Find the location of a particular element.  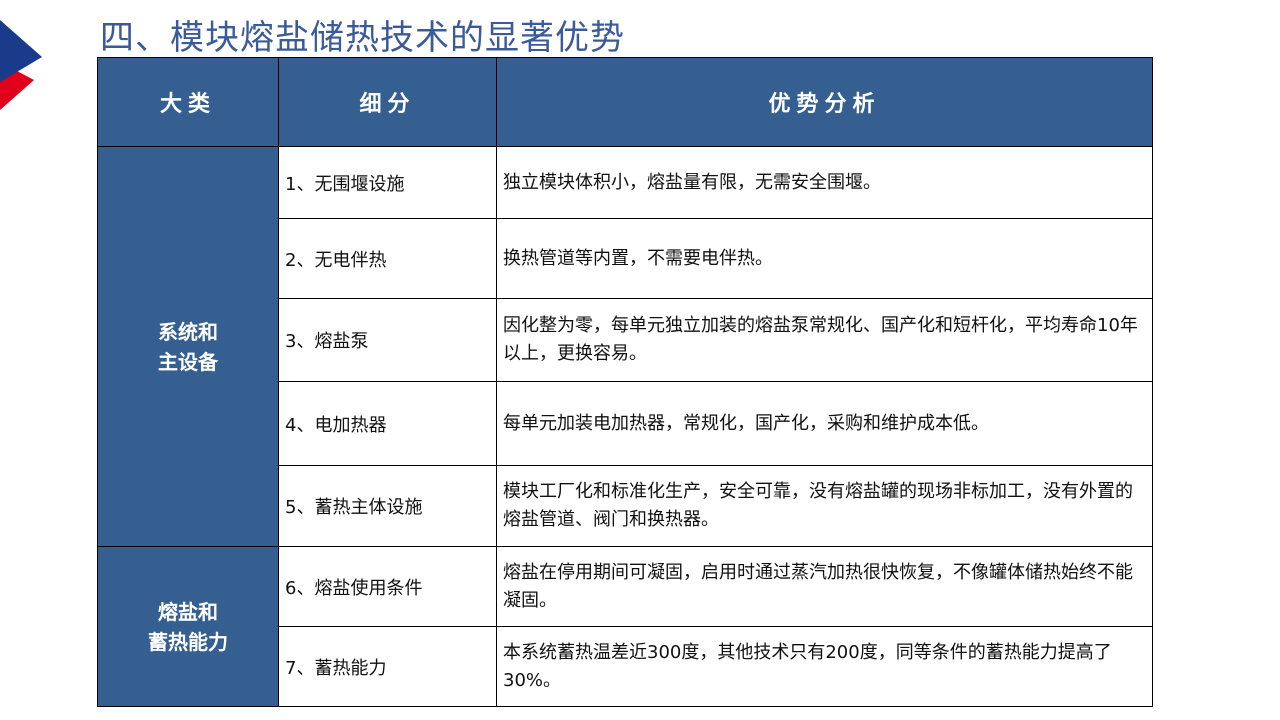

analysis-cell: 每单元加装电加热器，常规化，国产化，采购和维护成本低。 is located at coordinates (824, 423).